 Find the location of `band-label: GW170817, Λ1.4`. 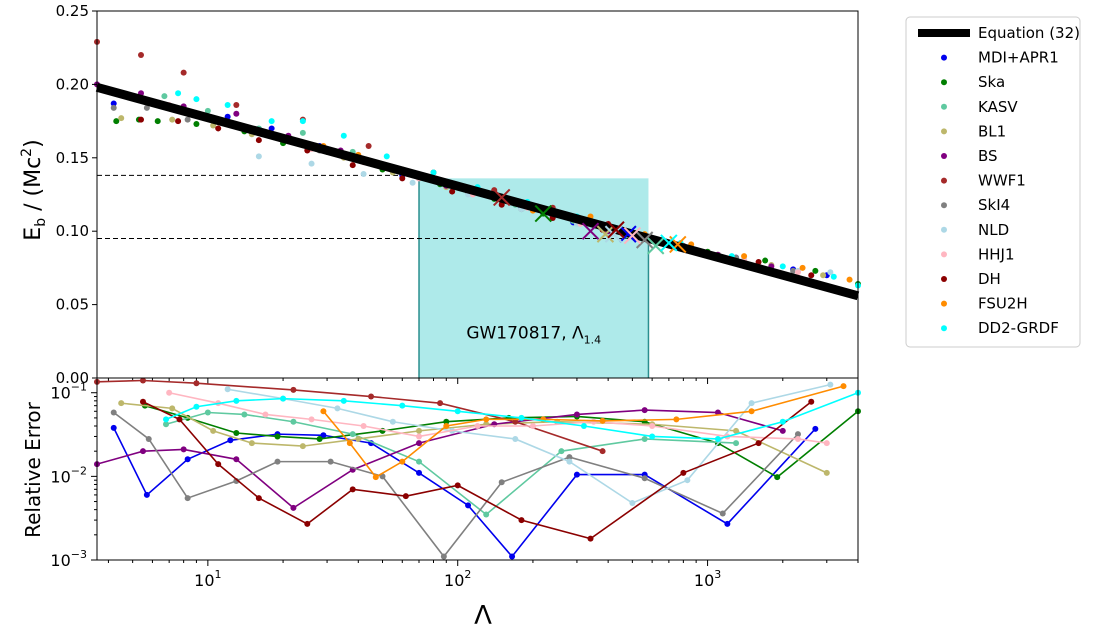

band-label: GW170817, Λ1.4 is located at coordinates (533, 334).